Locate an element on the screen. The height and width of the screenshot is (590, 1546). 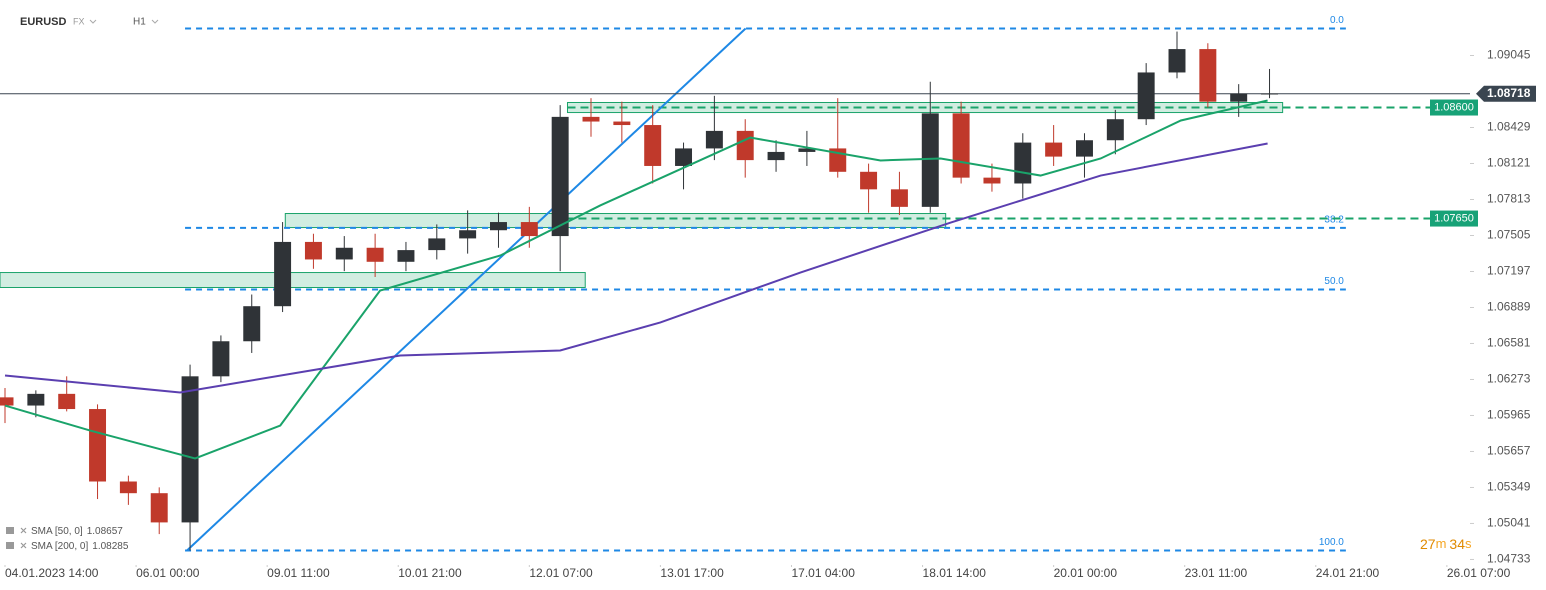
legend-name: SMA [50, 0] is located at coordinates (57, 531).